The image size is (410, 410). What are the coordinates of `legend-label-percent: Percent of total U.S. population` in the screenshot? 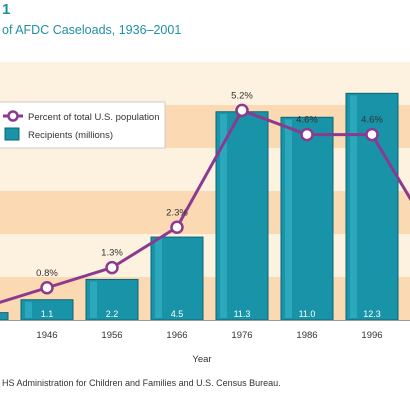 It's located at (94, 117).